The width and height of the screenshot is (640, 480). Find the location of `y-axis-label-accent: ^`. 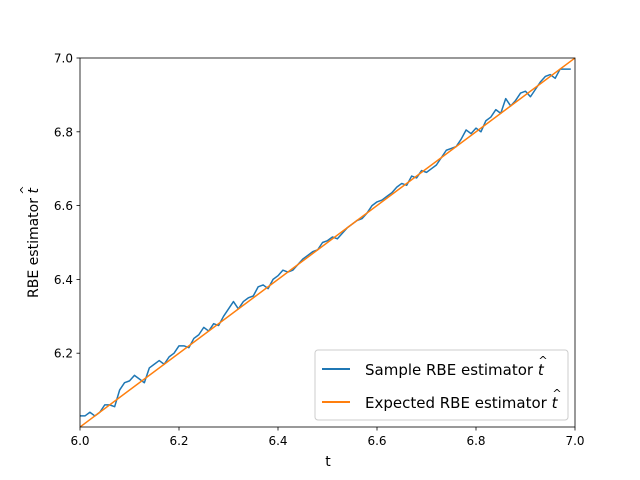

y-axis-label-accent: ^ is located at coordinates (24, 189).